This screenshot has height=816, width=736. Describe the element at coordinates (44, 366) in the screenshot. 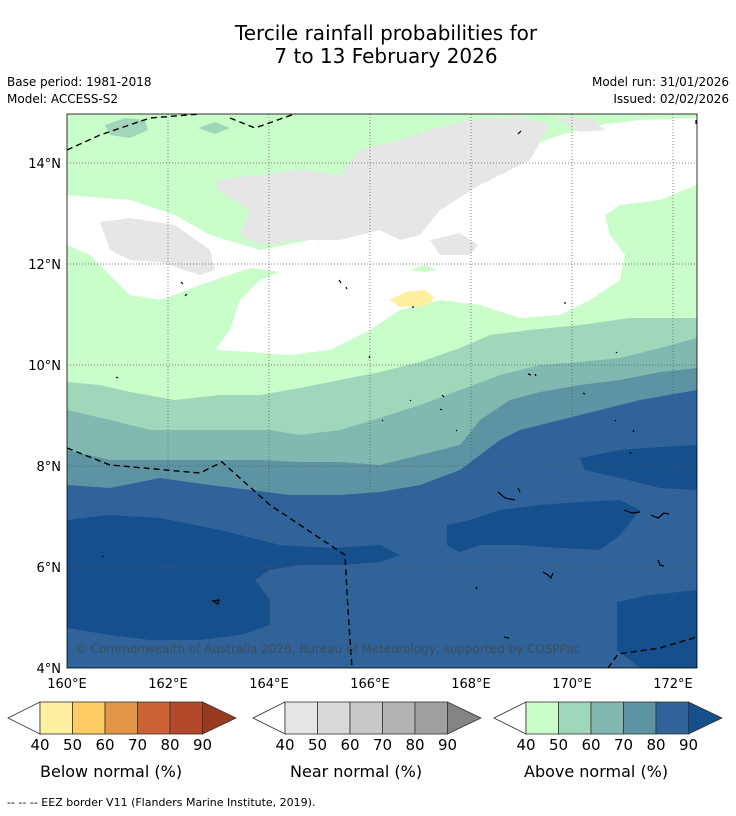

I see `lat-label: 10°N` at that location.